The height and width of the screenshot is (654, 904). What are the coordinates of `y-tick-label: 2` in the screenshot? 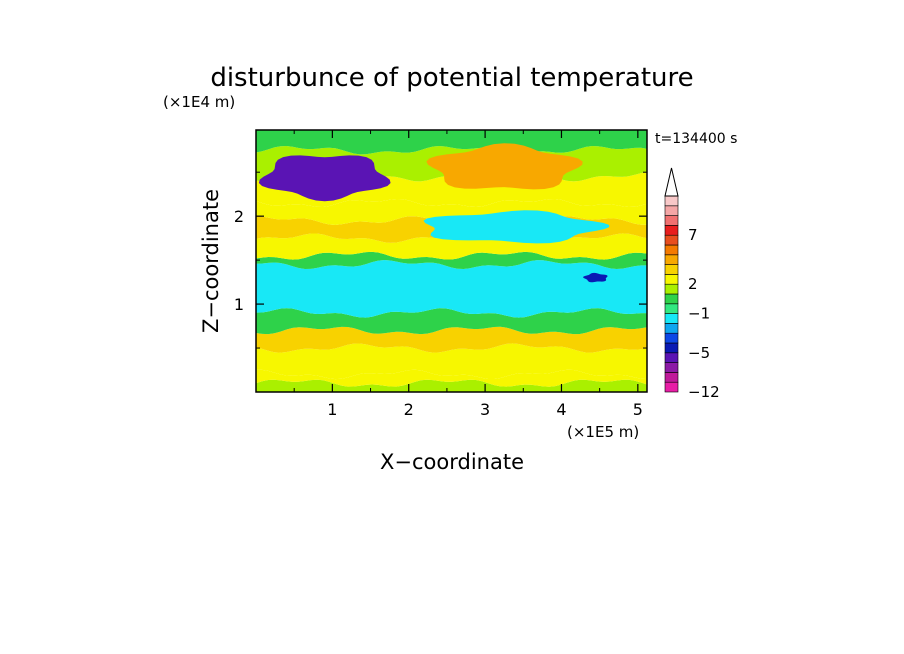 It's located at (239, 216).